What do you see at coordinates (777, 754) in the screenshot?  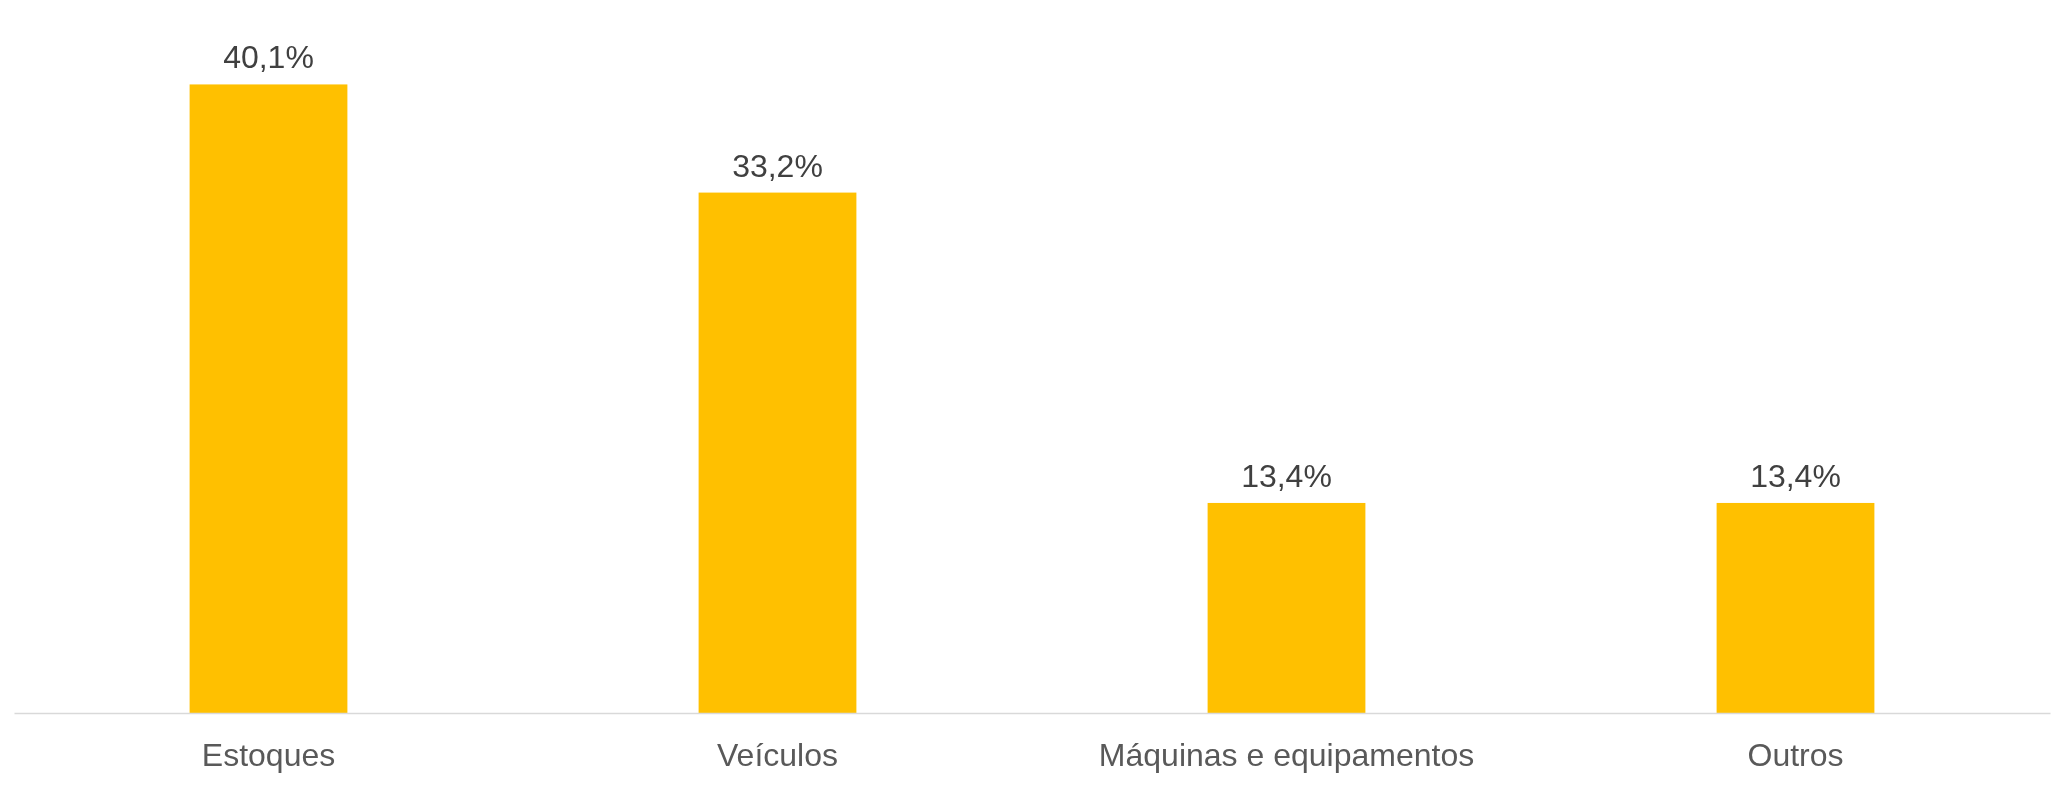 I see `x-tick-label: Veículos` at bounding box center [777, 754].